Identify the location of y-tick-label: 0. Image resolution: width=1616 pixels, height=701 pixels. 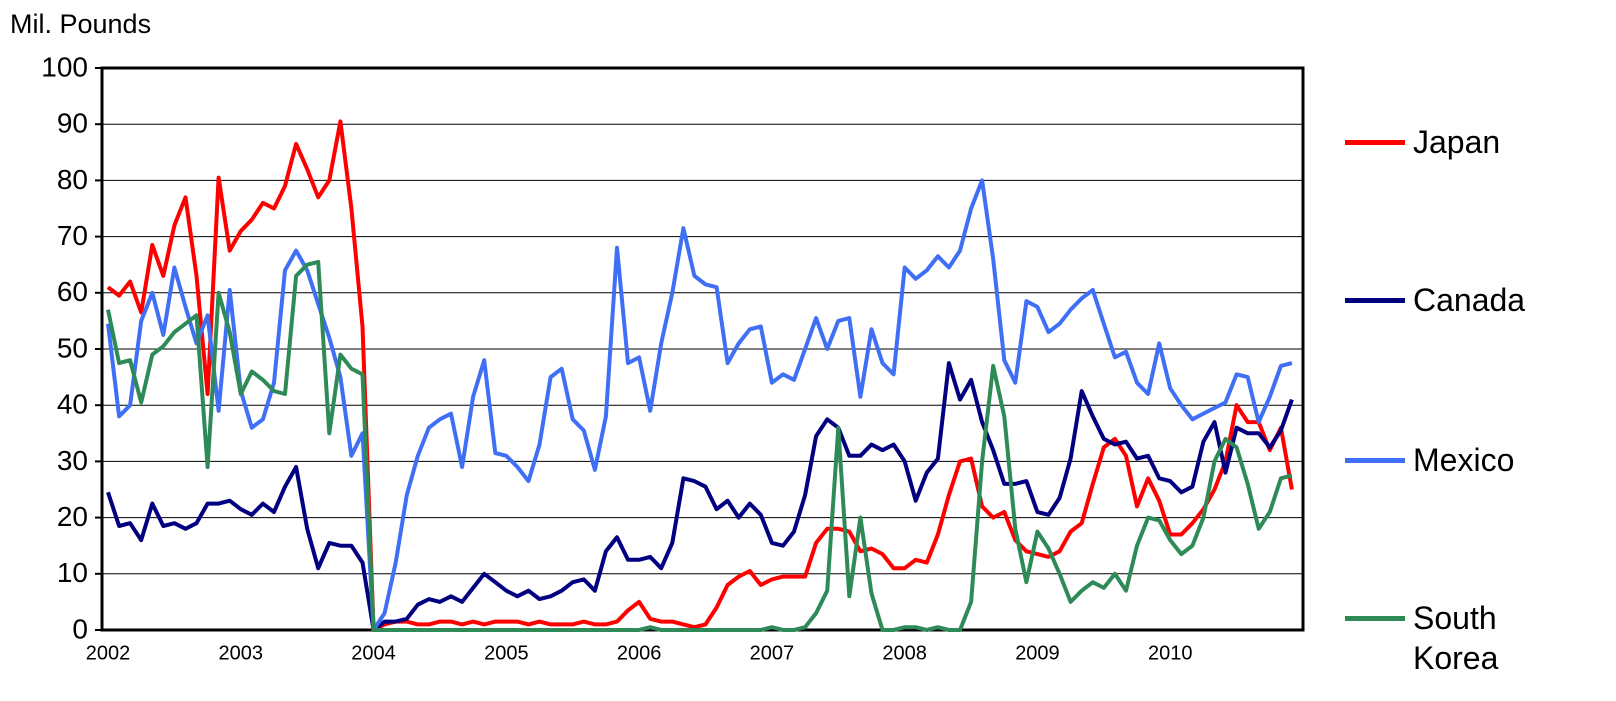
(80, 628).